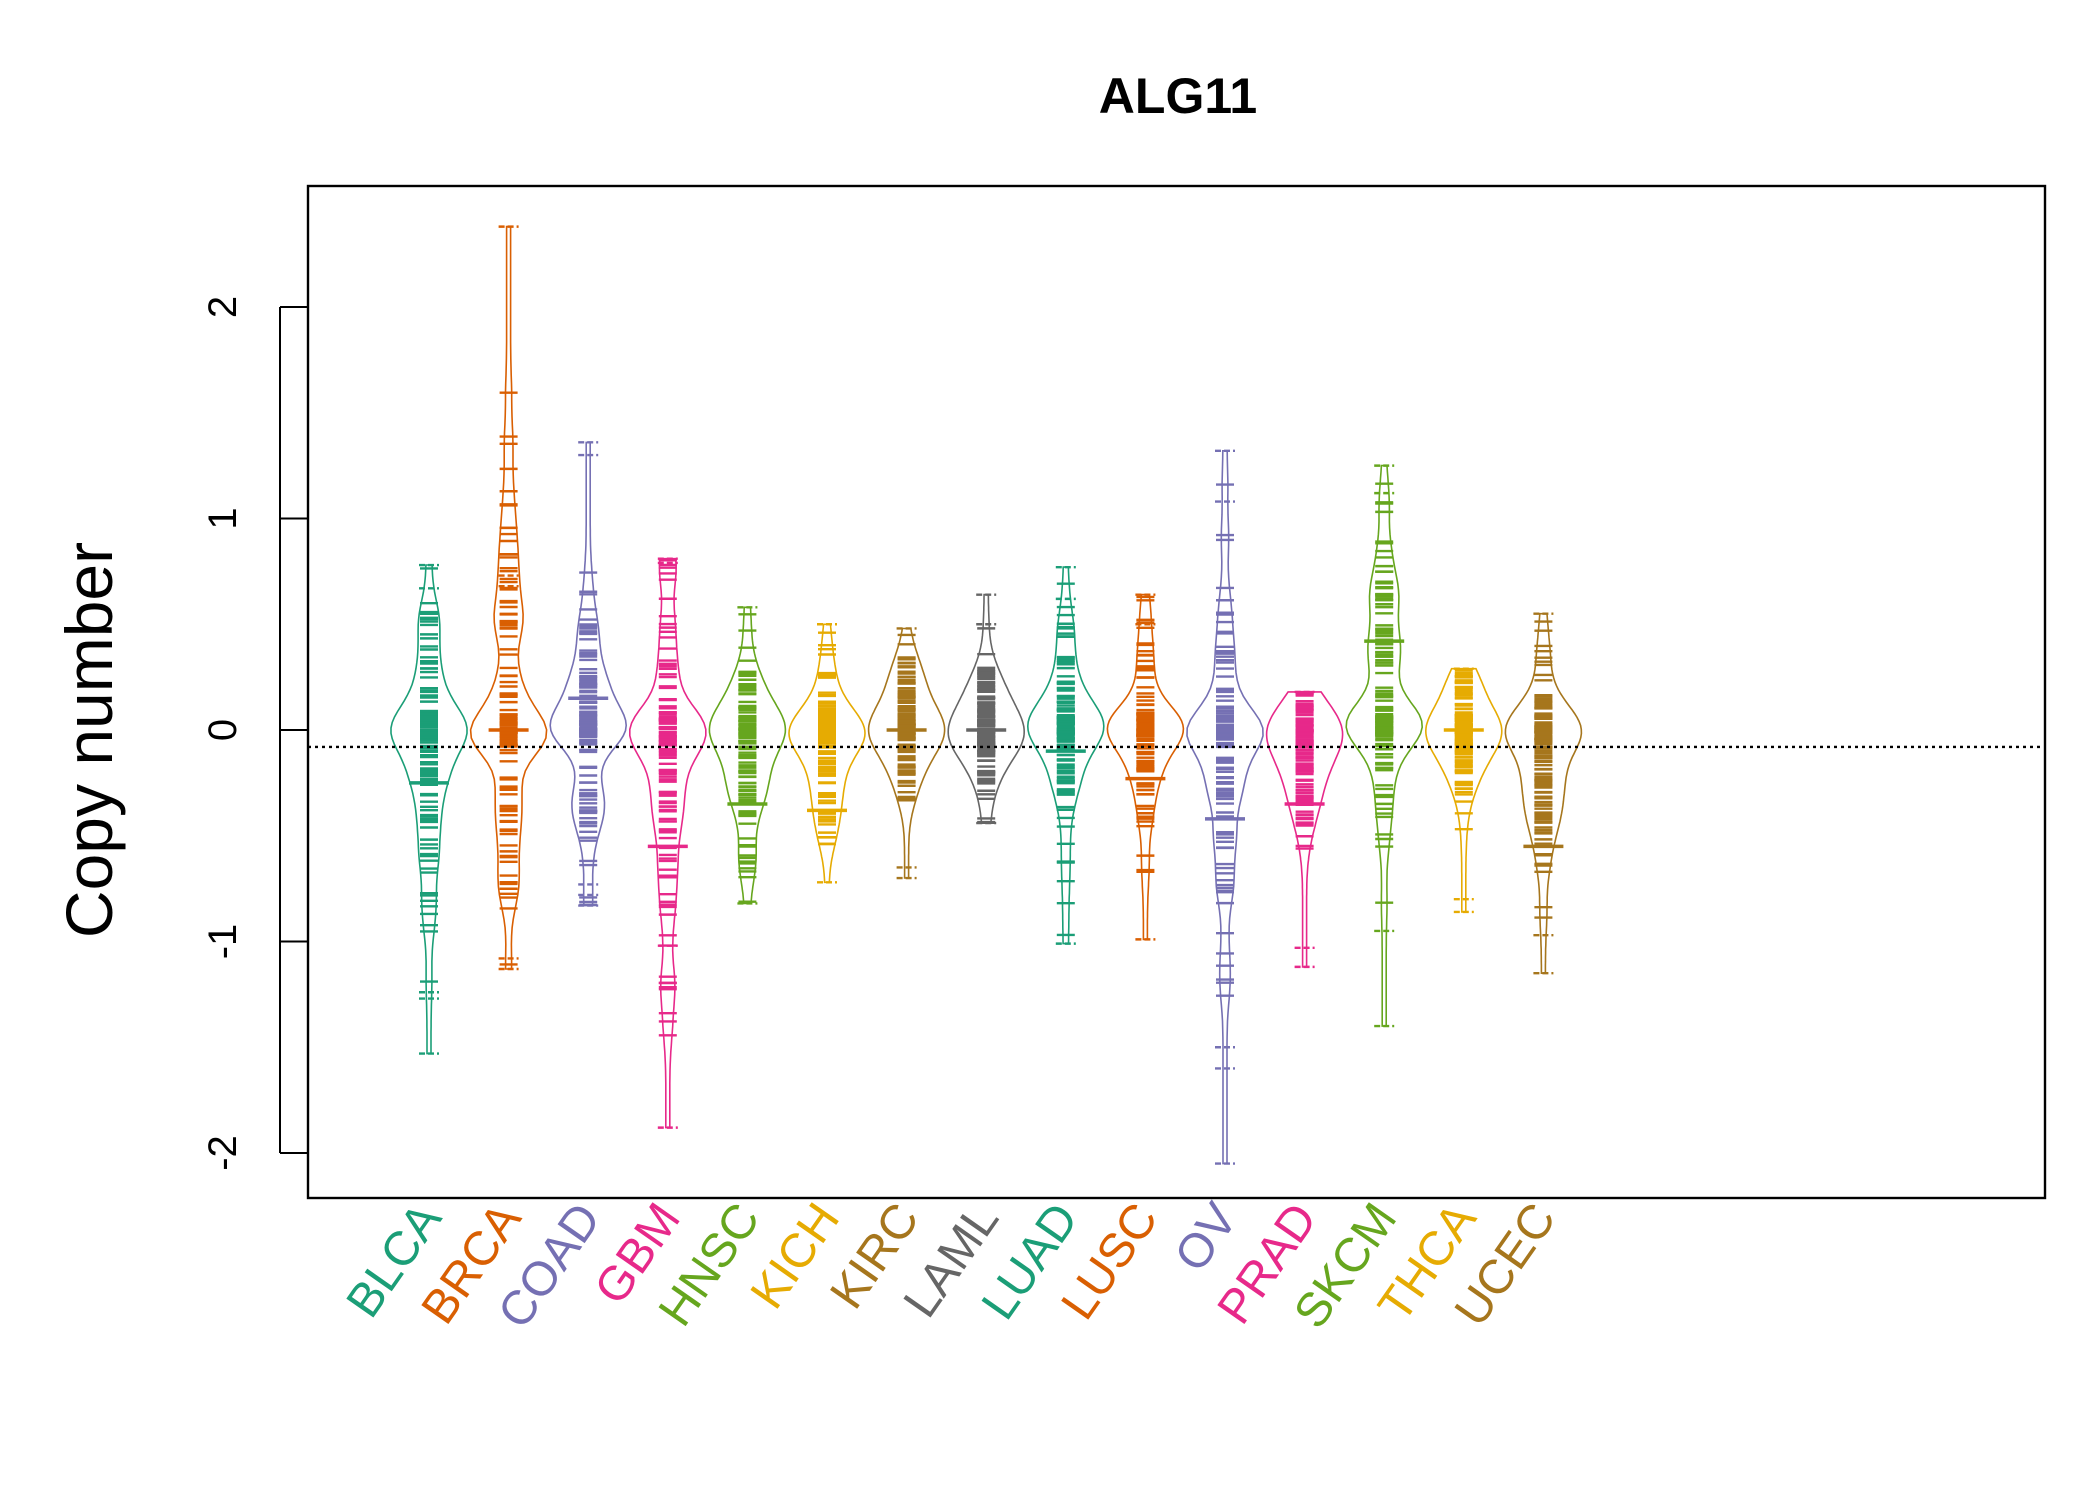 This screenshot has height=1500, width=2100. I want to click on bean-luad, so click(1065, 755).